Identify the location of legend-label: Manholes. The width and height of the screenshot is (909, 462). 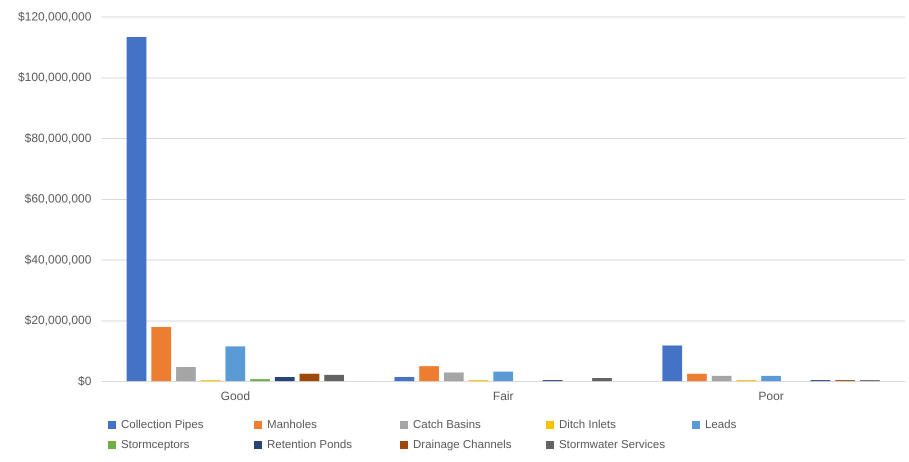
(292, 425).